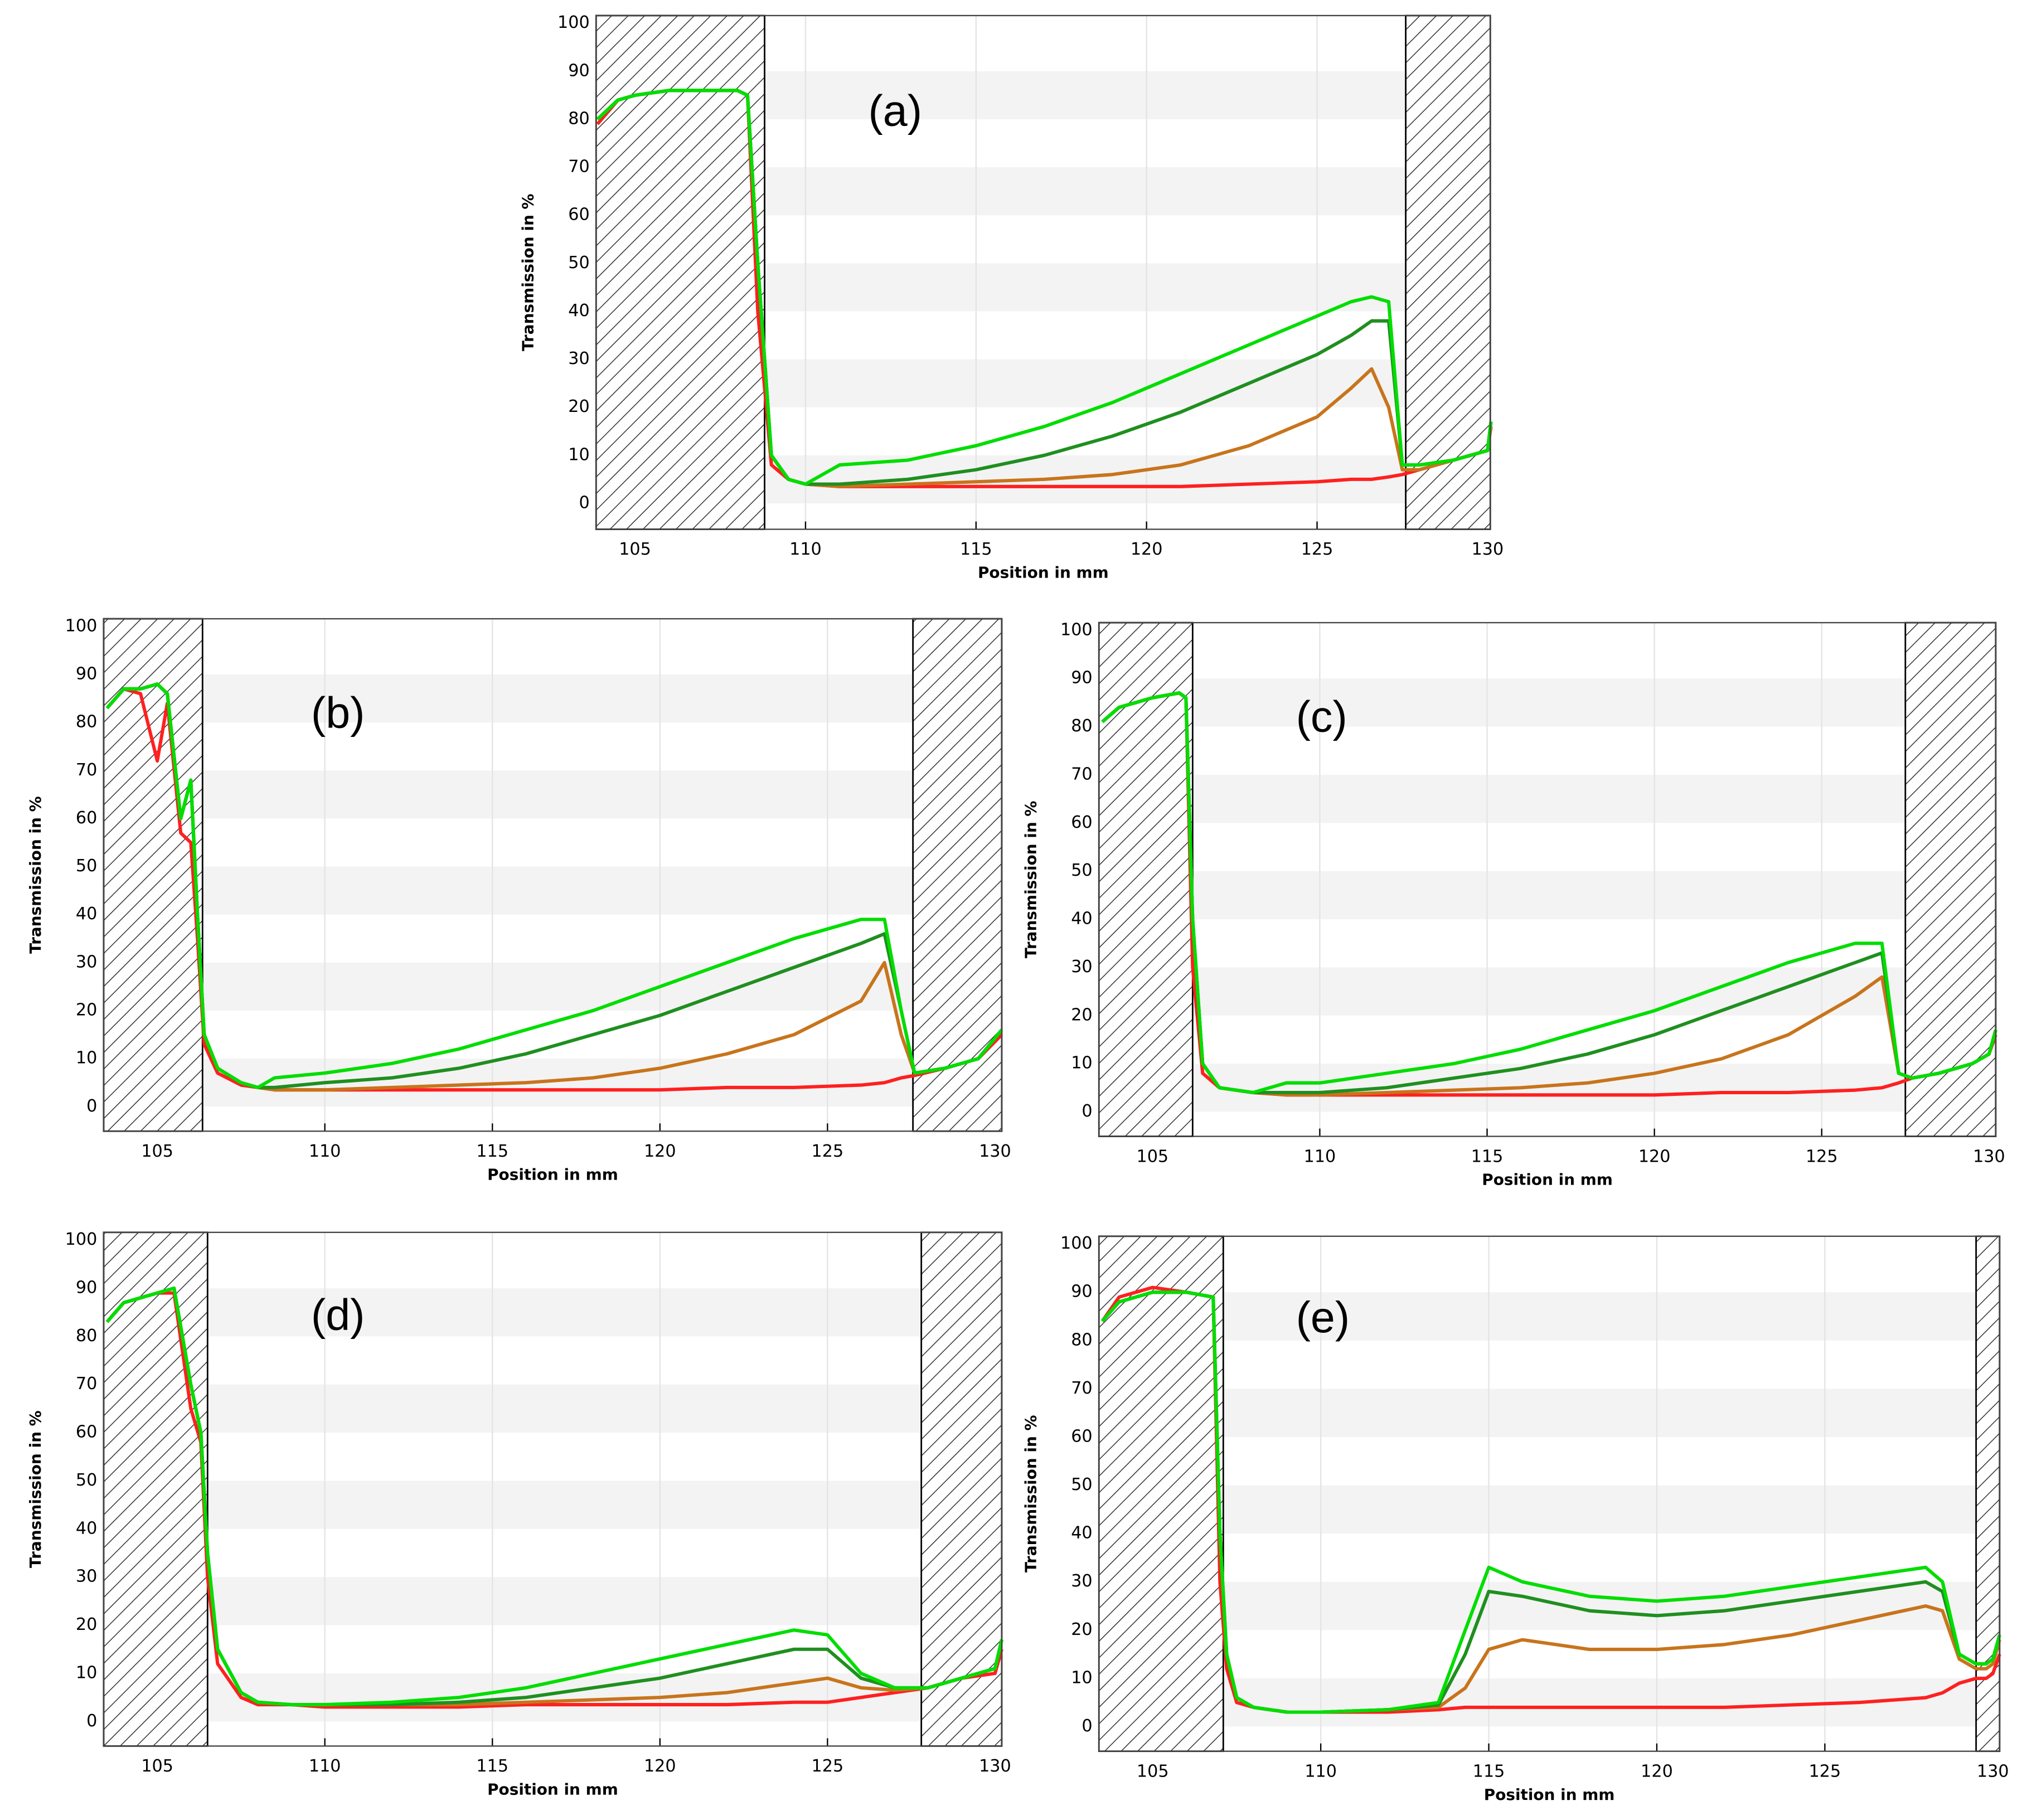 This screenshot has width=2032, height=1820. What do you see at coordinates (895, 110) in the screenshot?
I see `panel-label: (a)` at bounding box center [895, 110].